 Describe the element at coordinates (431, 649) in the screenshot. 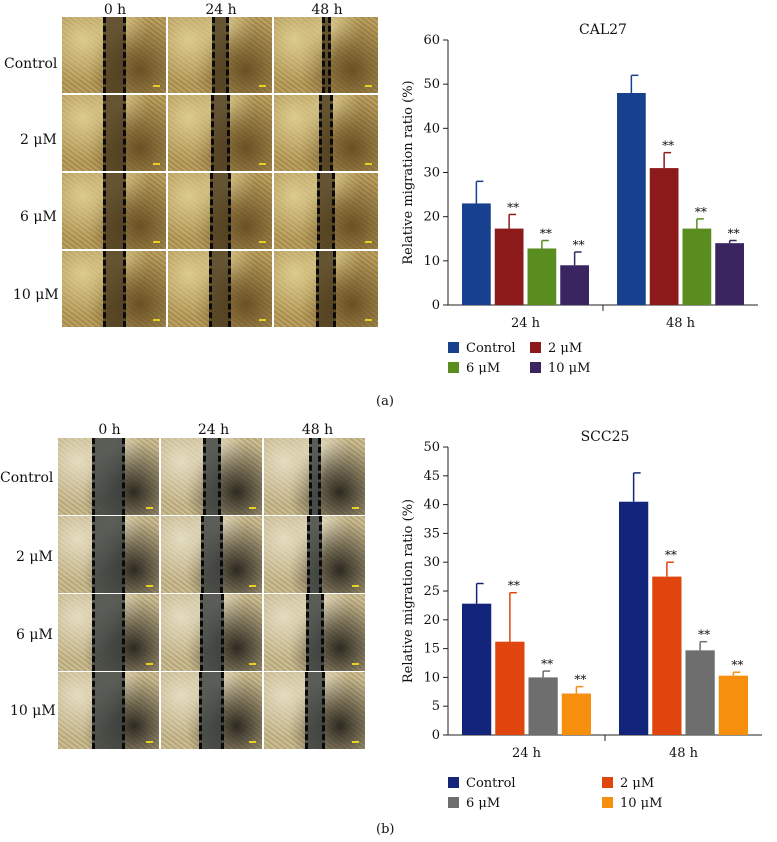

I see `y-tick-label: 15` at that location.